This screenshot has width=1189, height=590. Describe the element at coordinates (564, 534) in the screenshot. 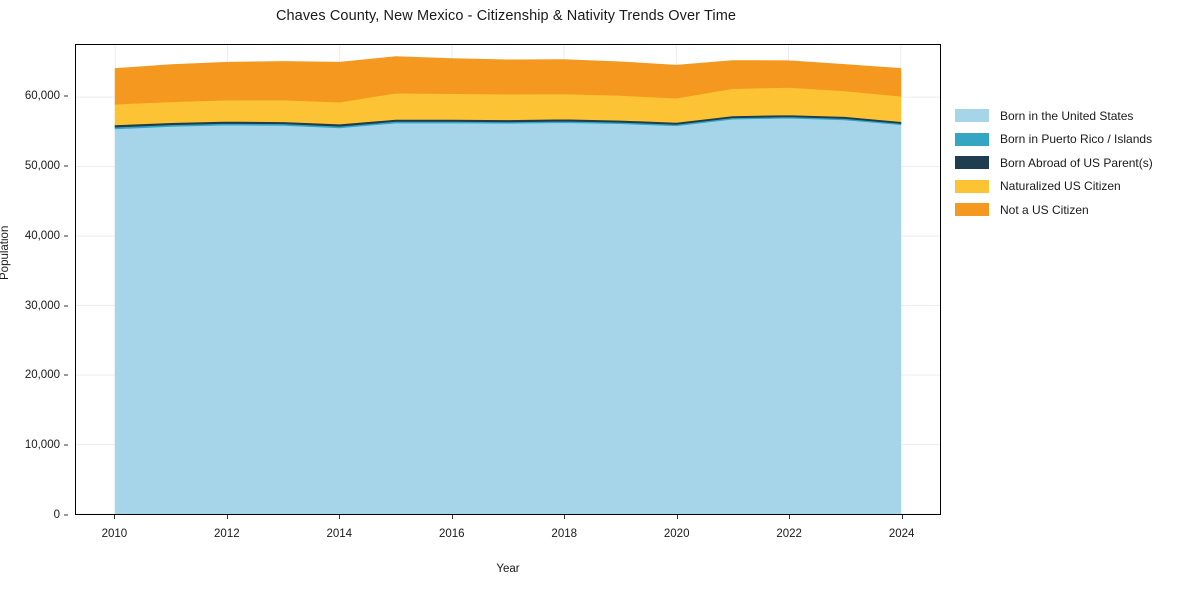

I see `x-tick-label: 2018` at that location.